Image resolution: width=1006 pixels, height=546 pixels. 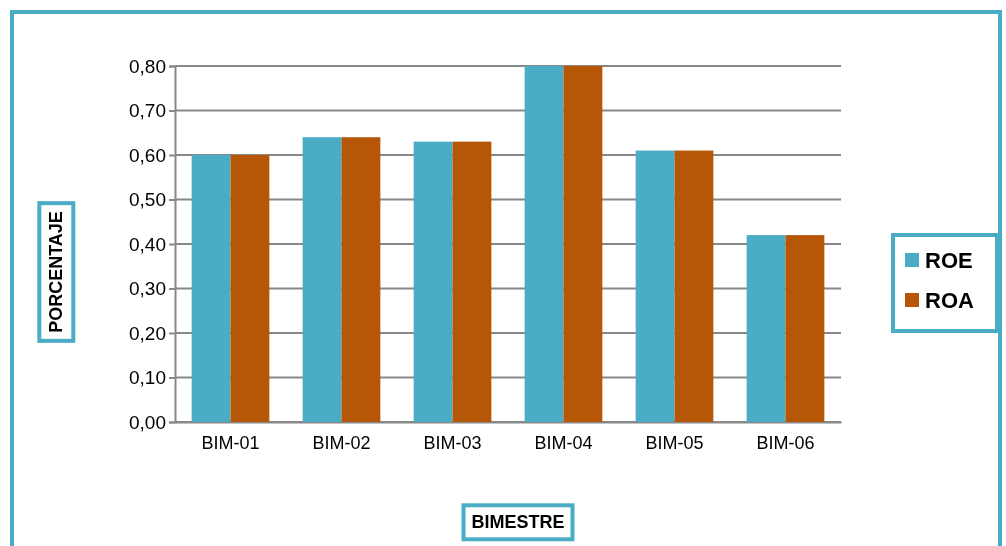 What do you see at coordinates (341, 442) in the screenshot?
I see `x-tick-label: BIM-02` at bounding box center [341, 442].